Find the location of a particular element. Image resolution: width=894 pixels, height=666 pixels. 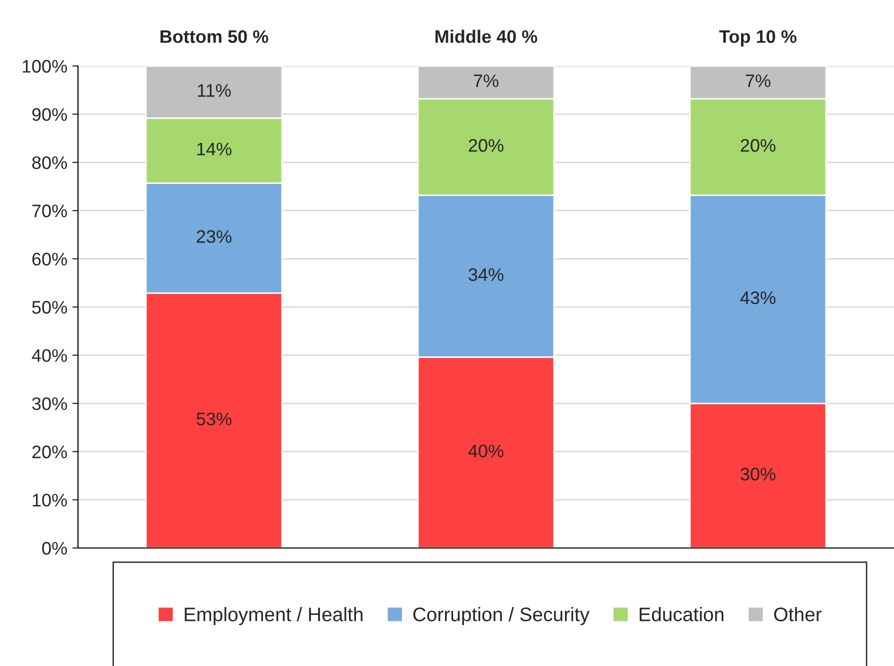

y-tick-label: 70% is located at coordinates (49, 211).